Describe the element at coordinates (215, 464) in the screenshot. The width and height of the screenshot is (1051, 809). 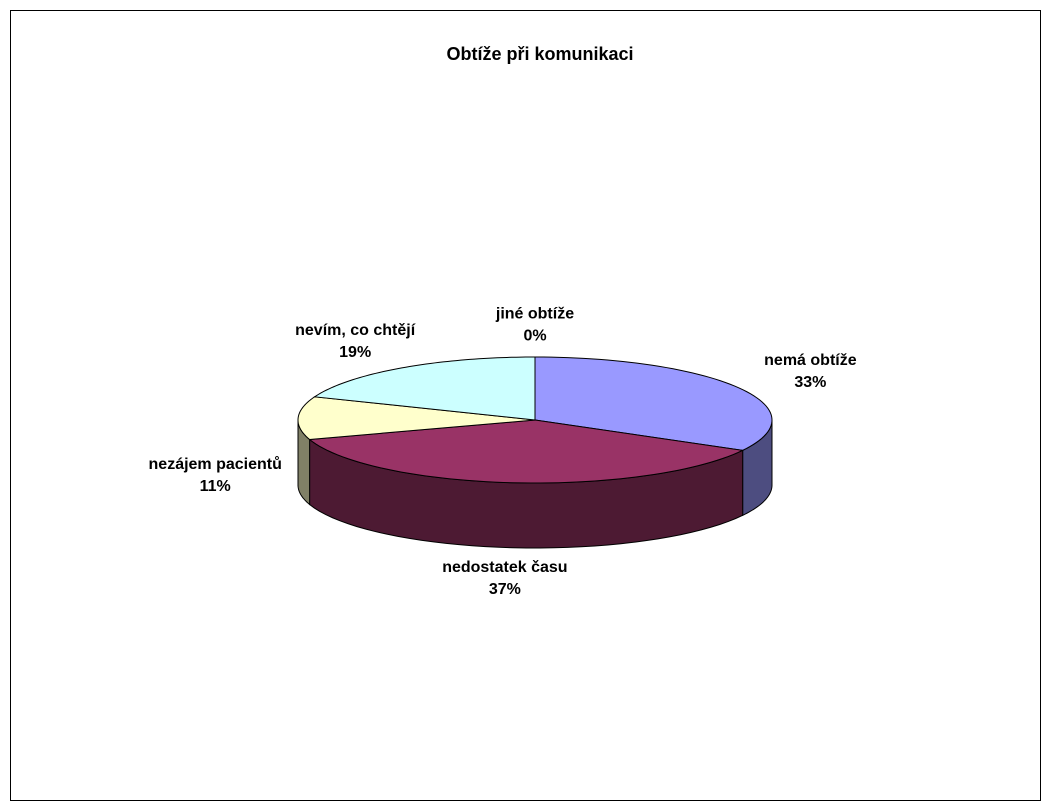
I see `slice-label: nezájem pacientů` at that location.